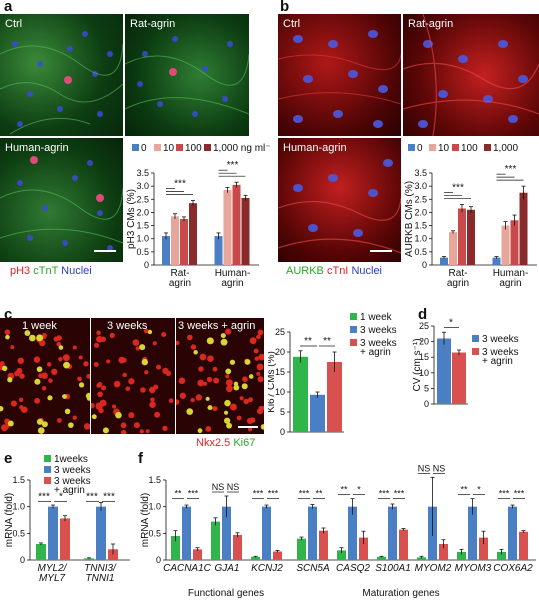  Describe the element at coordinates (22, 560) in the screenshot. I see `chart-e-y-tick-label: 0` at that location.